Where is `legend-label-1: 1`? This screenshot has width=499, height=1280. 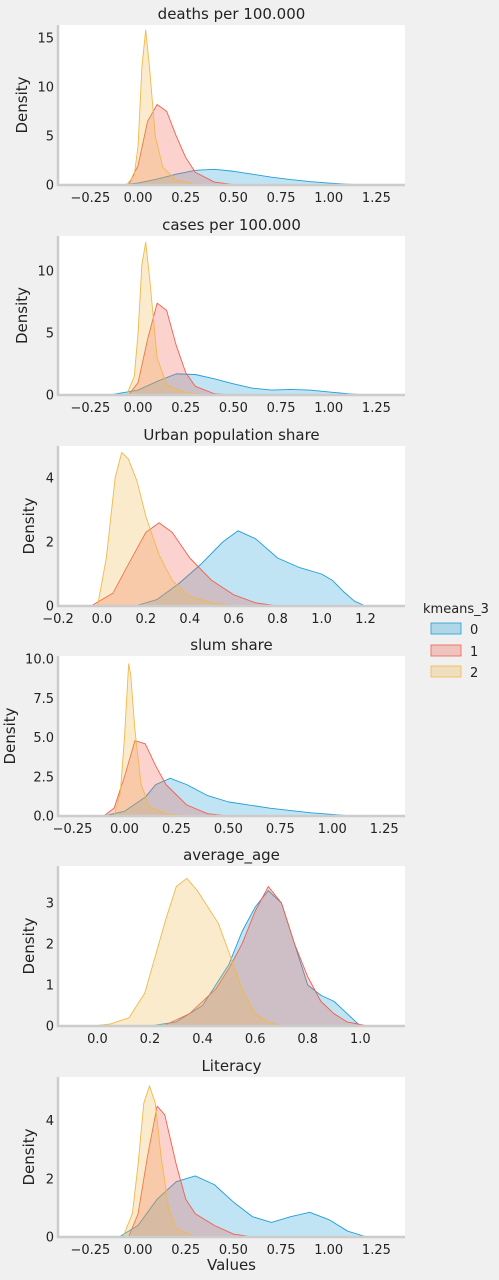
legend-label-1: 1 is located at coordinates (474, 652).